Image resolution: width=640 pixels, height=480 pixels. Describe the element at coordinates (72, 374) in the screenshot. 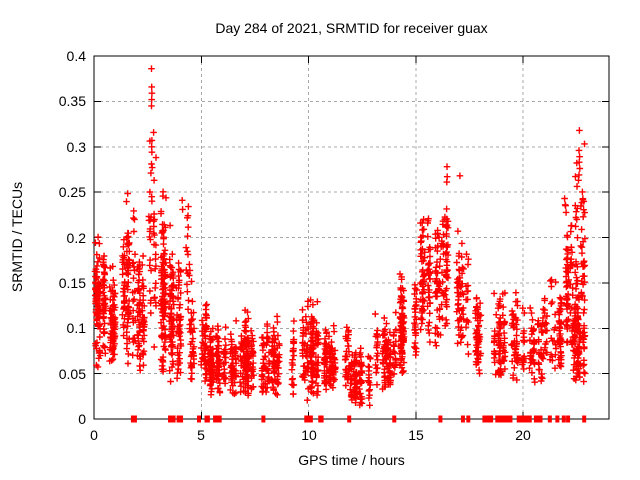

I see `y-tick-label: 0.05` at that location.